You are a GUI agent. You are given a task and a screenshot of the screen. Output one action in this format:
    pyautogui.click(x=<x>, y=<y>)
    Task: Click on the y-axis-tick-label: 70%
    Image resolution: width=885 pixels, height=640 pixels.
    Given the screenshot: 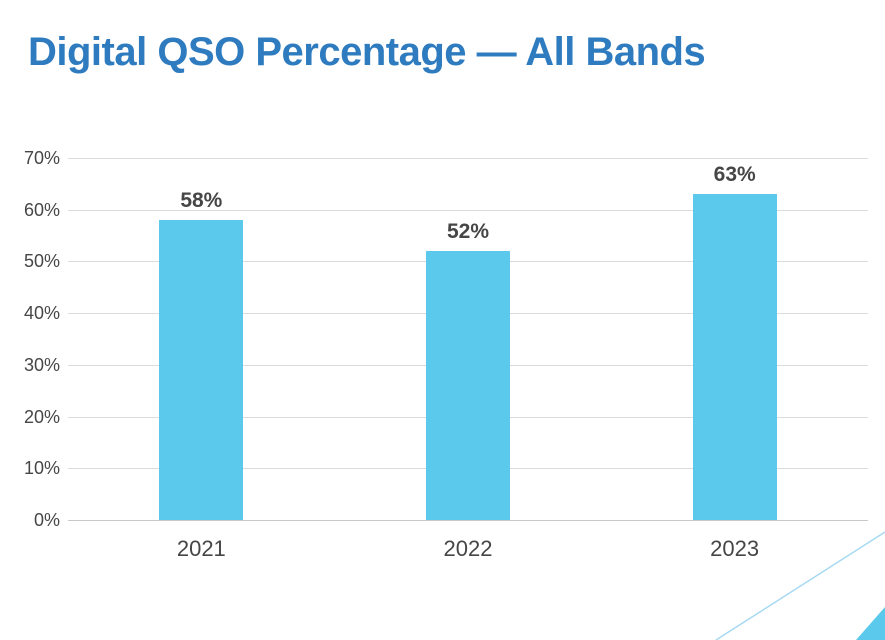 What is the action you would take?
    pyautogui.click(x=41, y=158)
    